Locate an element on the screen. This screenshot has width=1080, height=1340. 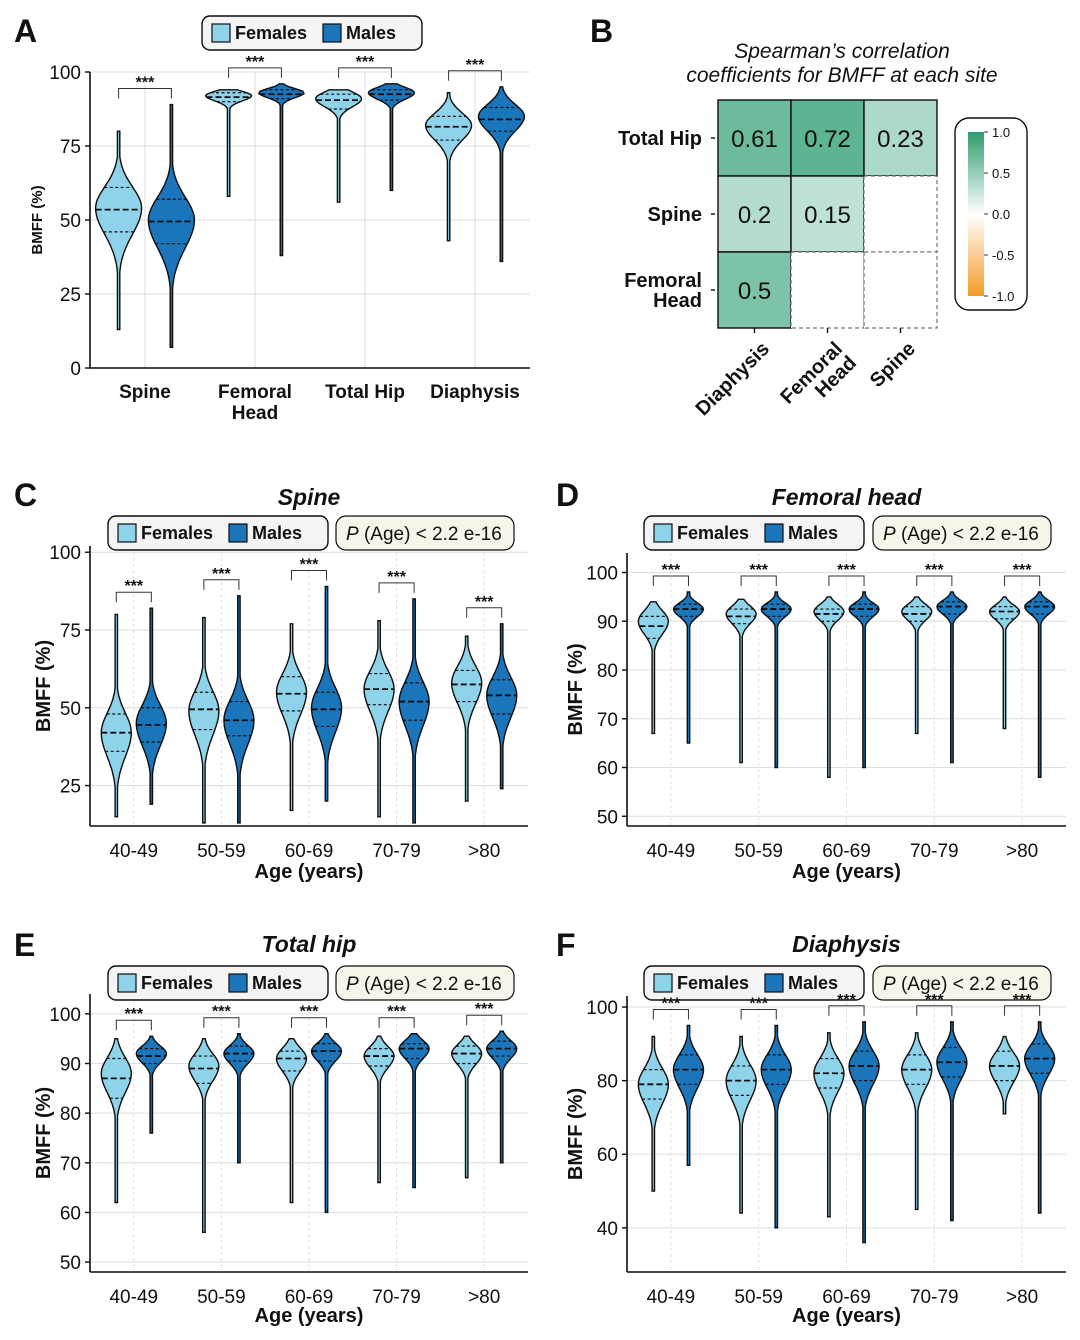
colorbar-tick-label: 0.0 is located at coordinates (1001, 214).